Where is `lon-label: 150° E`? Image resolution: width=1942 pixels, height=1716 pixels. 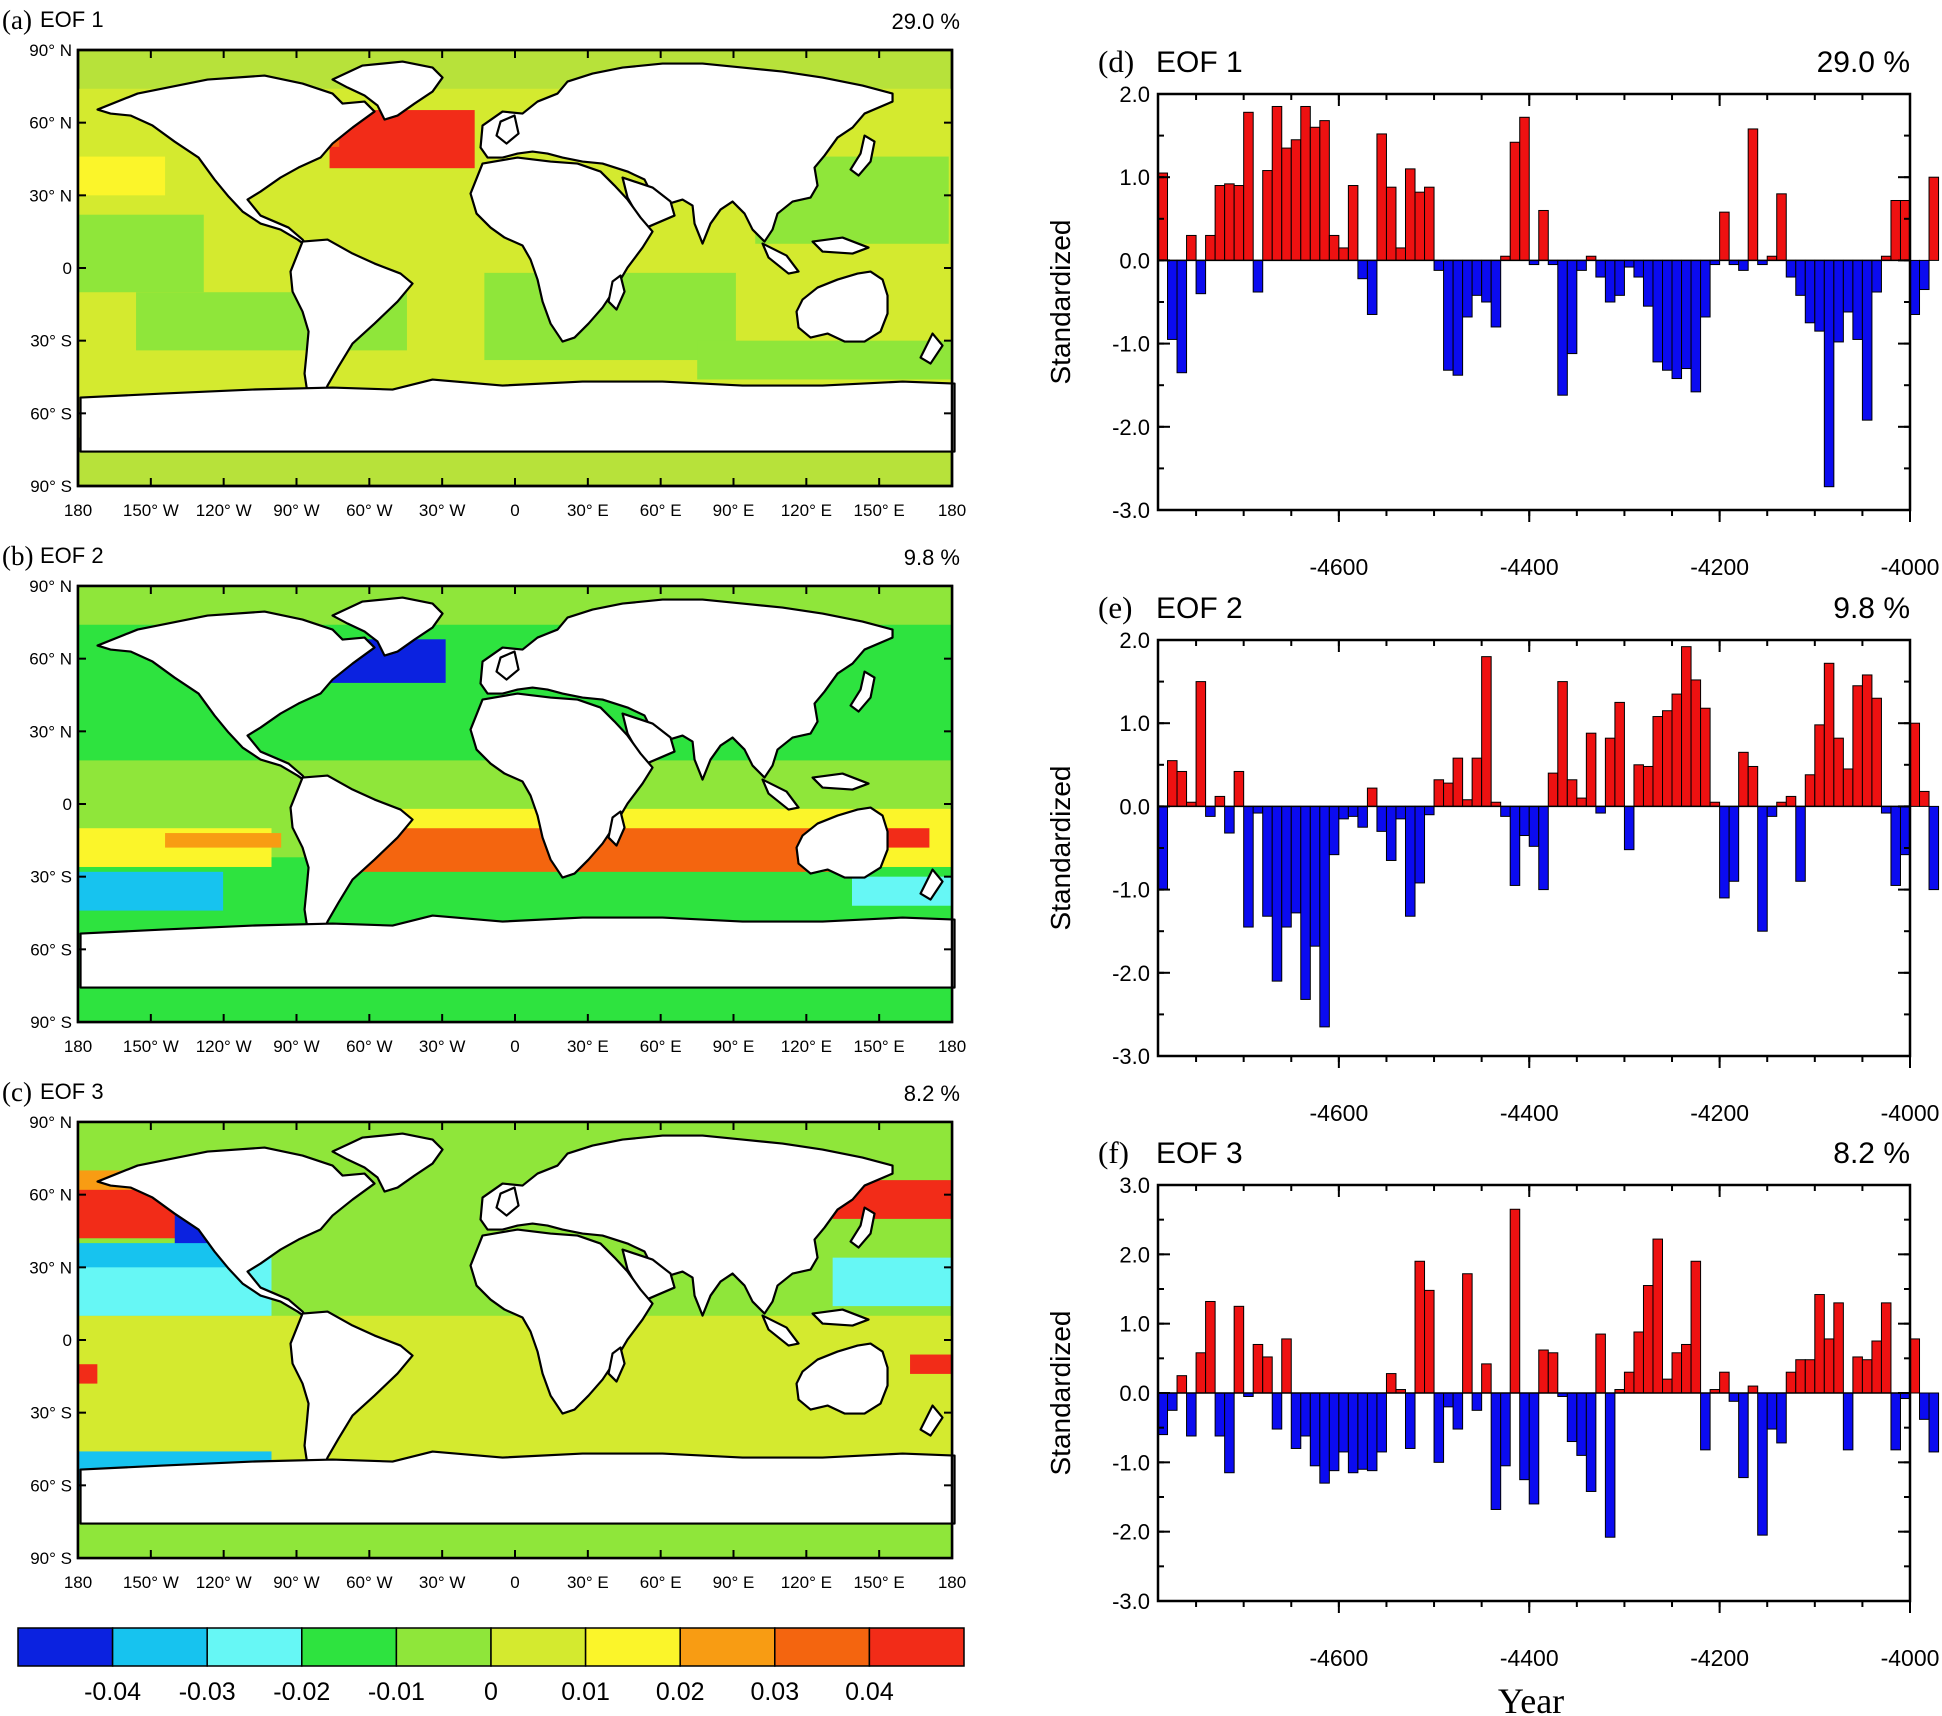
lon-label: 150° E is located at coordinates (879, 1582).